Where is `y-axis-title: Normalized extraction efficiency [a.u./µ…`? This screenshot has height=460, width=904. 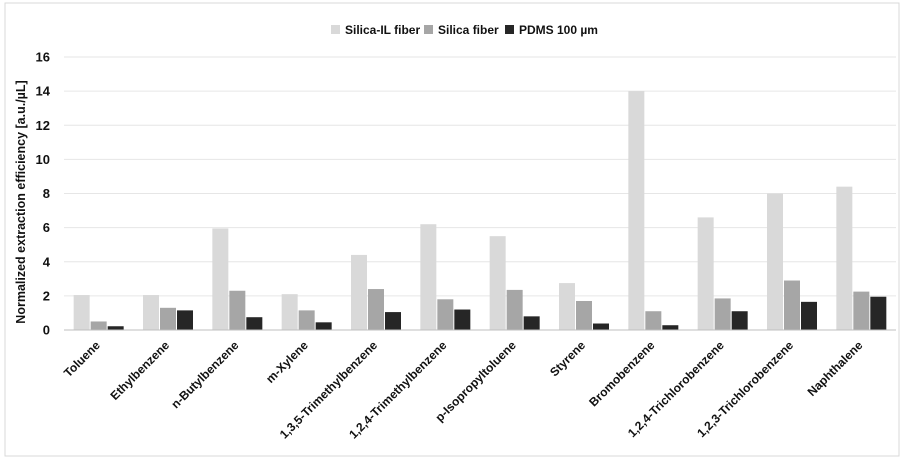
y-axis-title: Normalized extraction efficiency [a.u./µ… is located at coordinates (21, 201).